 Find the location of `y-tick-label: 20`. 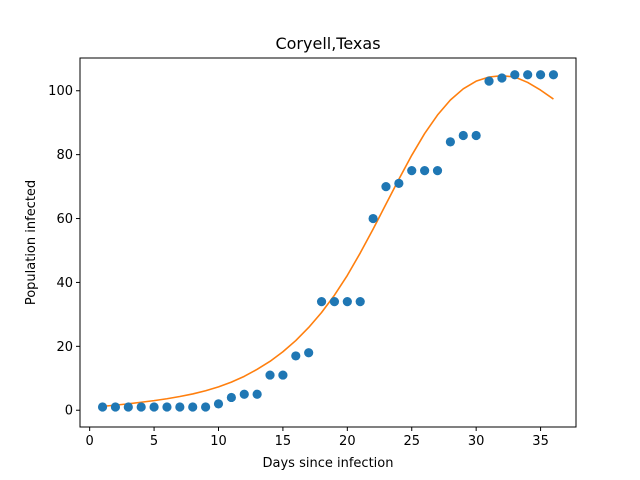

y-tick-label: 20 is located at coordinates (64, 347).